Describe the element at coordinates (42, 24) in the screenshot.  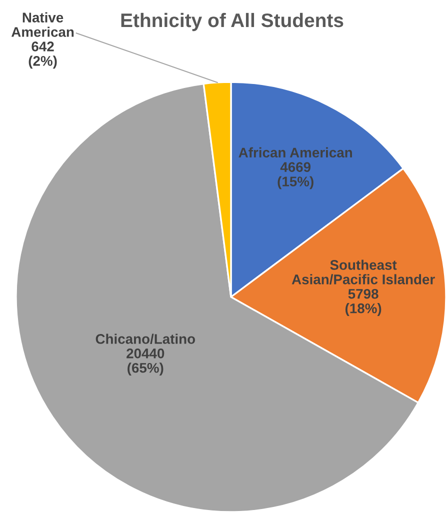
I see `slice-label: Native American` at that location.